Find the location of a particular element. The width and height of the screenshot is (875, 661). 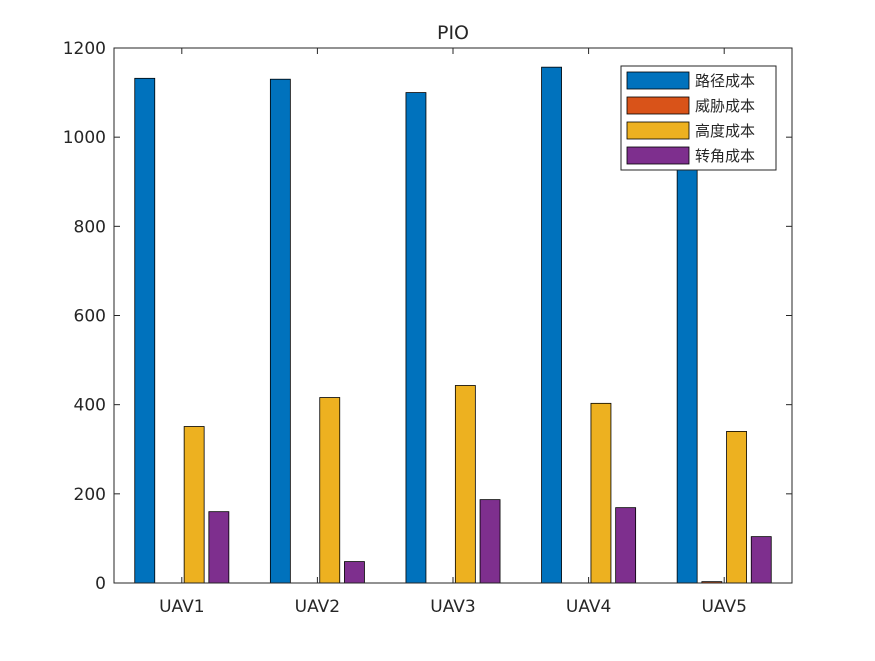

legend-label-series-3: 高度成本 is located at coordinates (725, 131).